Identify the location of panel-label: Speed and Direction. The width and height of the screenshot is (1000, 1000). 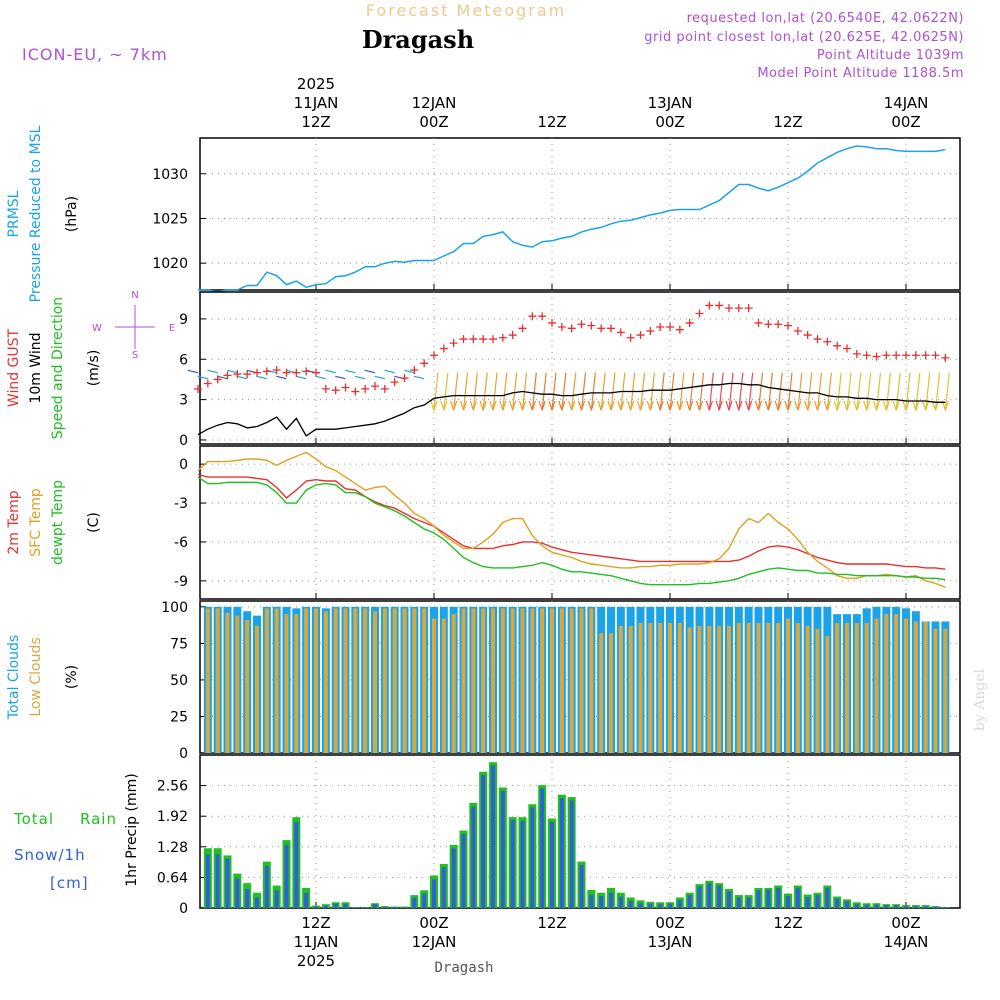
(58, 368).